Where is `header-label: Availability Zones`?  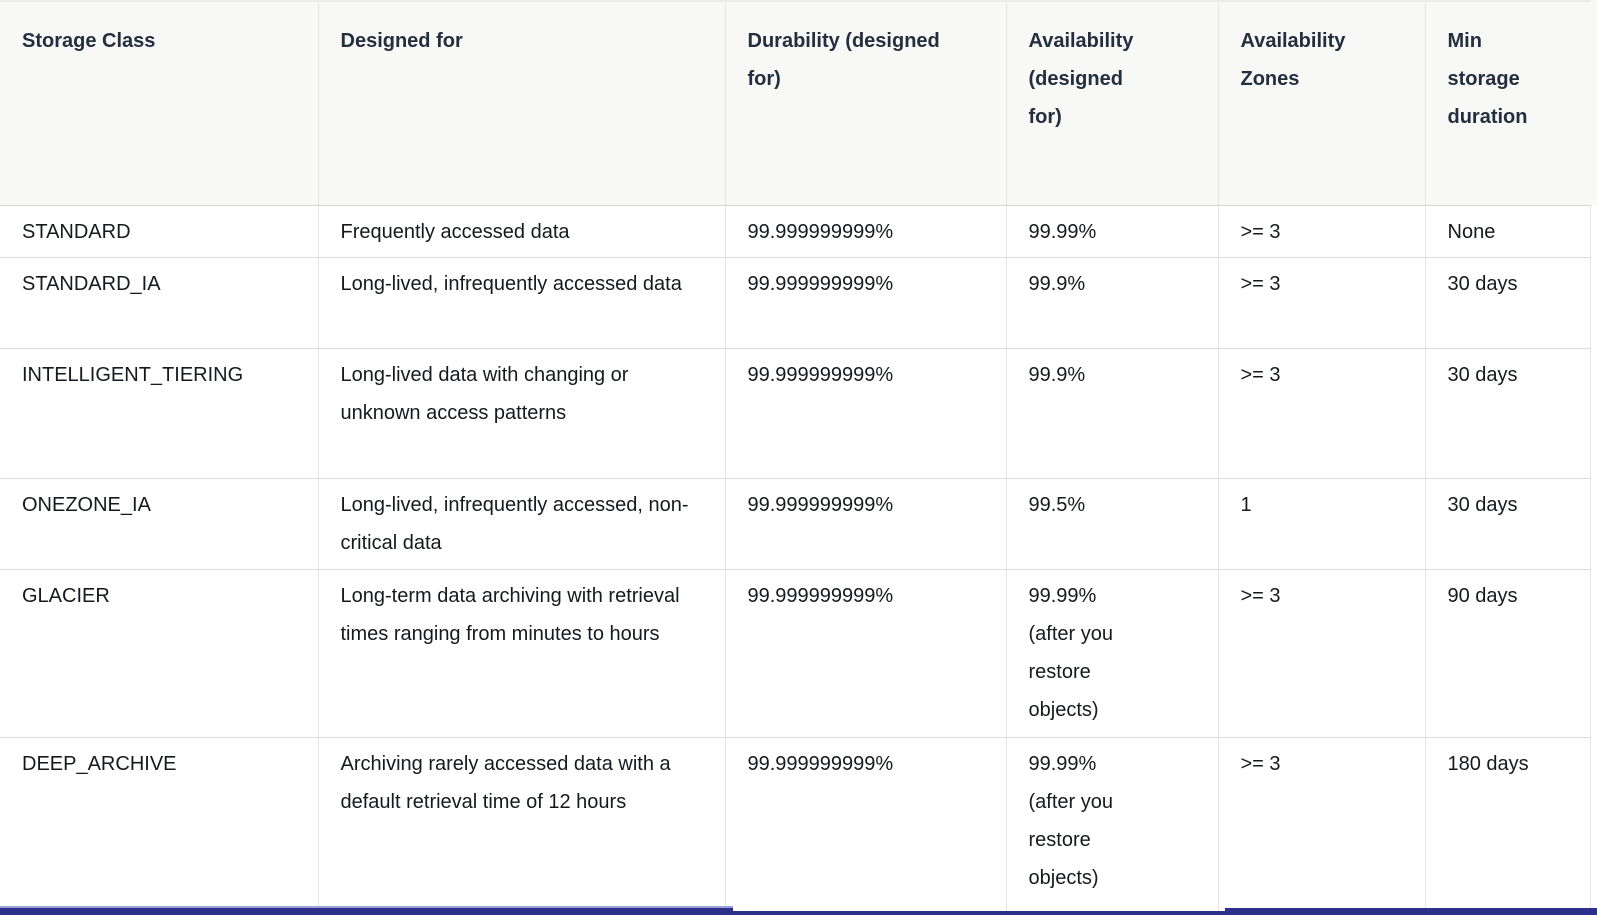
header-label: Availability Zones is located at coordinates (1293, 60).